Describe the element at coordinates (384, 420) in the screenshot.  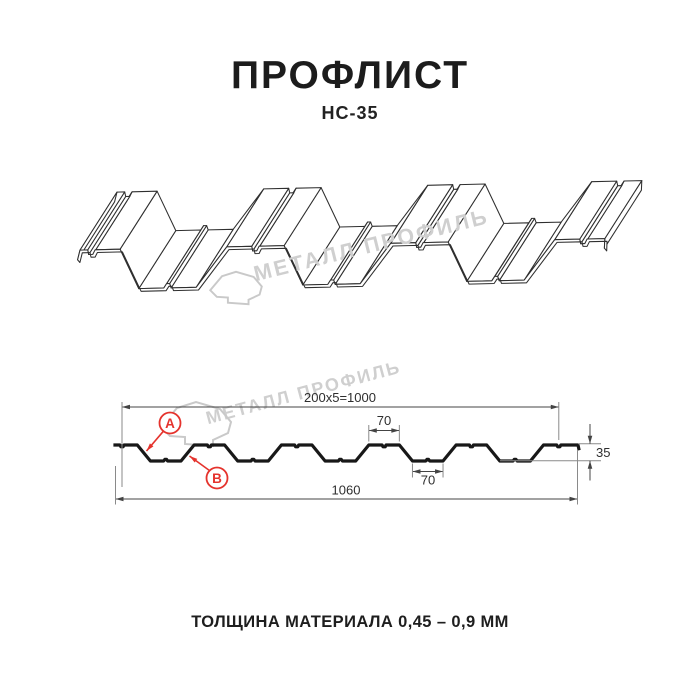
I see `dim-crest-width-label: 70` at that location.